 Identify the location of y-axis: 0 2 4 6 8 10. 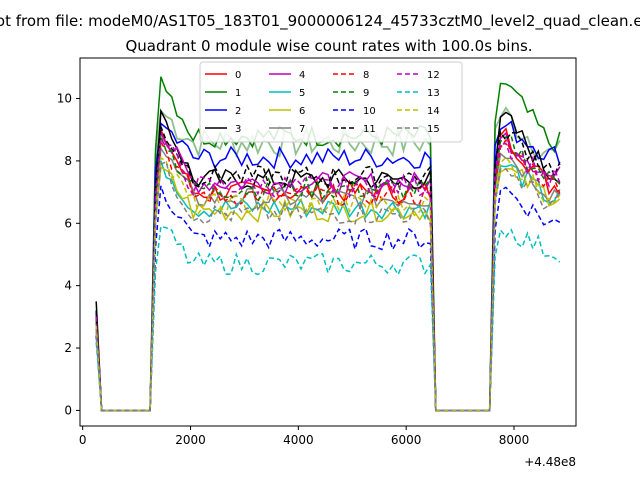
(68, 254).